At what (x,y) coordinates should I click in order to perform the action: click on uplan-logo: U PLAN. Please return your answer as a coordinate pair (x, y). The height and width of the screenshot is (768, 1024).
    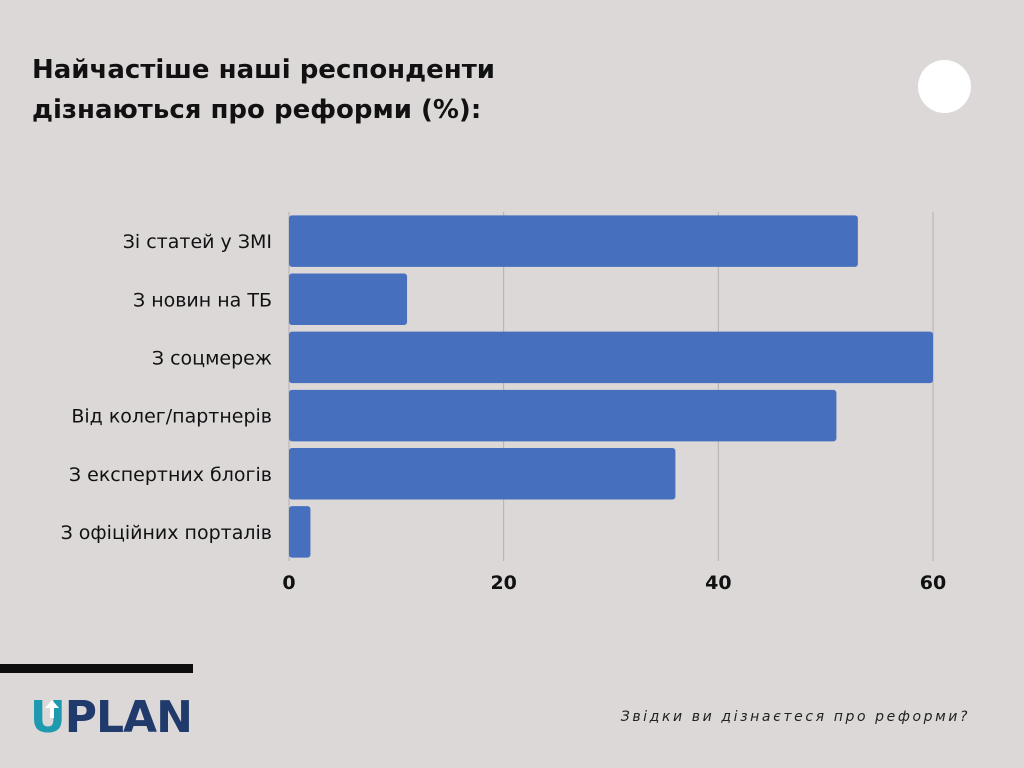
    Looking at the image, I should click on (111, 717).